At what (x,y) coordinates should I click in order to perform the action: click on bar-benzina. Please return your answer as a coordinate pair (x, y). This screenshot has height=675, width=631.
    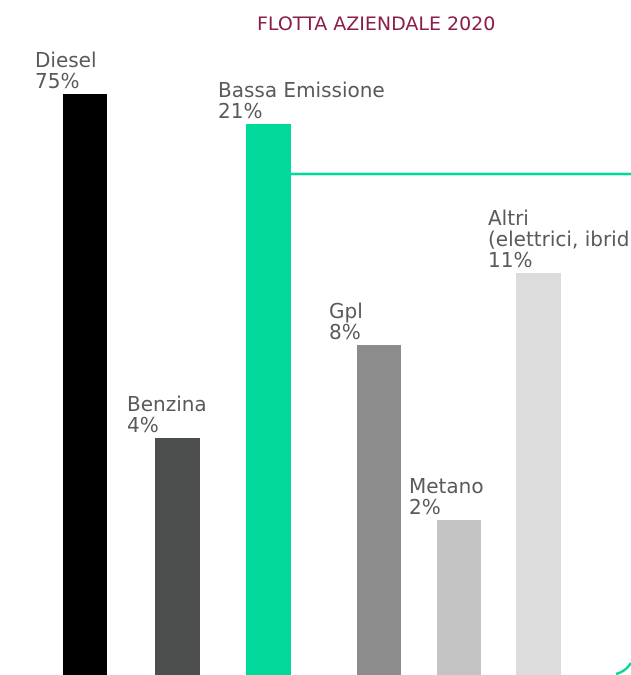
    Looking at the image, I should click on (177, 556).